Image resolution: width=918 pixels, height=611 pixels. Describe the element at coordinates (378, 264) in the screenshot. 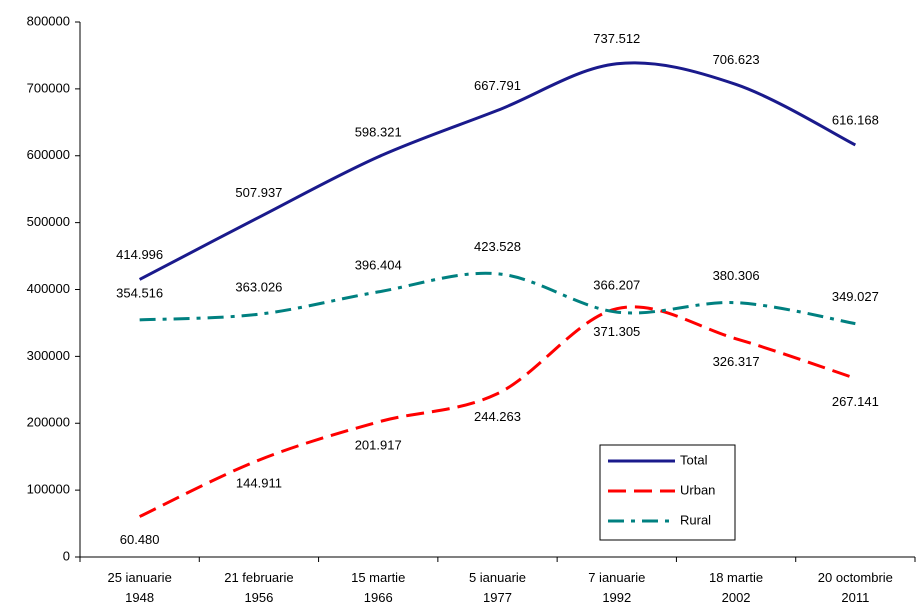

I see `data-label: 396.404` at that location.